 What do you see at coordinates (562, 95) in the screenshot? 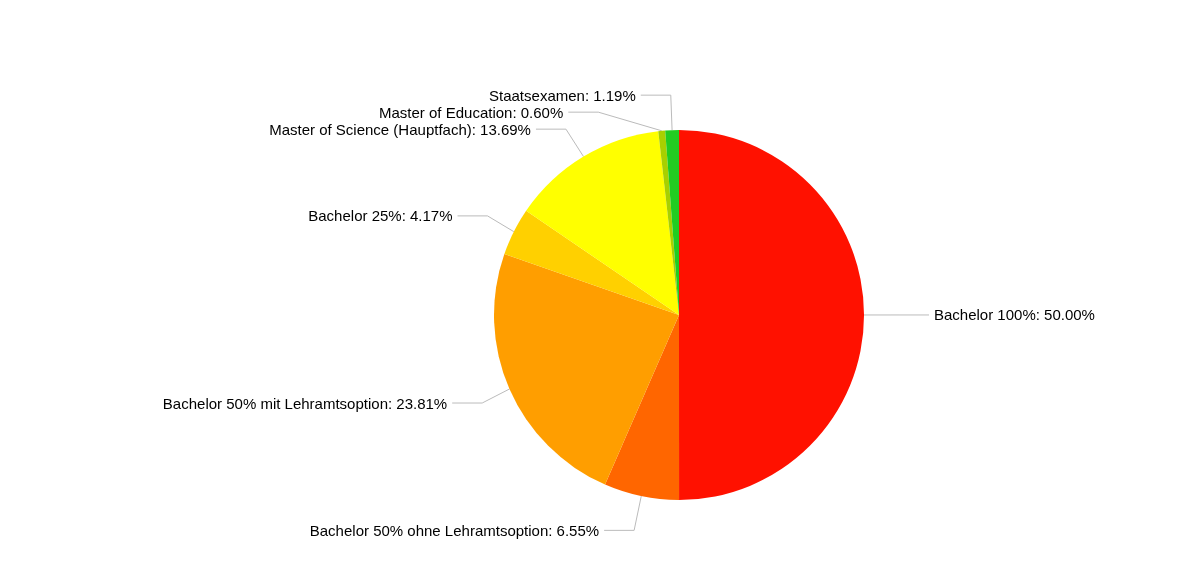
I see `slice-label: Staatsexamen: 1.19%` at bounding box center [562, 95].